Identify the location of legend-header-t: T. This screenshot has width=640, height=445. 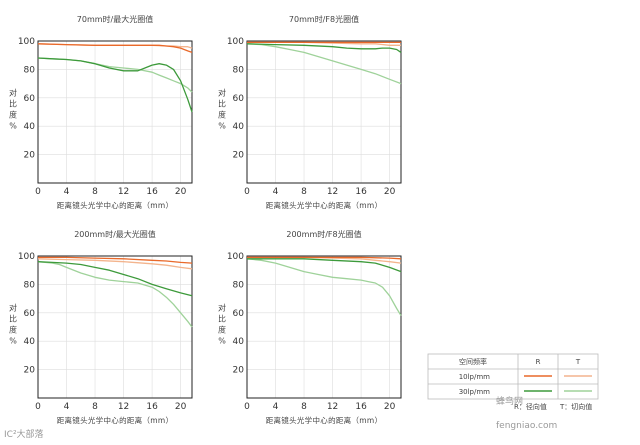
(578, 362).